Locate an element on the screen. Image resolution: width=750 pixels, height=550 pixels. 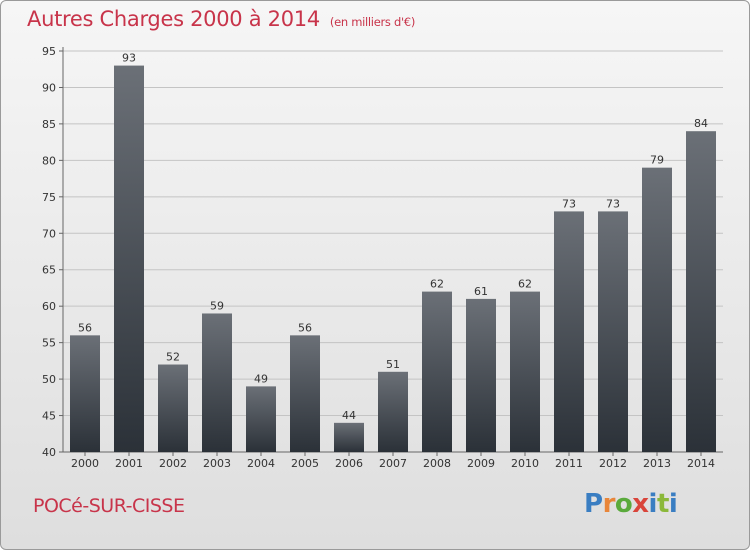
logo-letter: t is located at coordinates (662, 504).